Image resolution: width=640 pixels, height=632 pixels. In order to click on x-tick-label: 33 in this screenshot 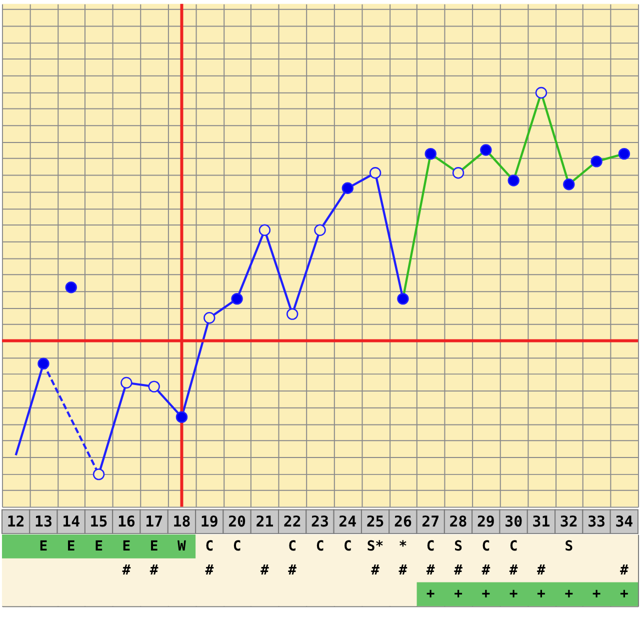, I will do `click(597, 521)`.